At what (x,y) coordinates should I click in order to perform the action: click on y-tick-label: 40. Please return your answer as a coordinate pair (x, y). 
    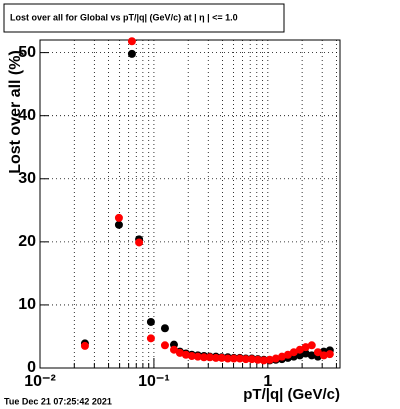
    Looking at the image, I should click on (27, 115).